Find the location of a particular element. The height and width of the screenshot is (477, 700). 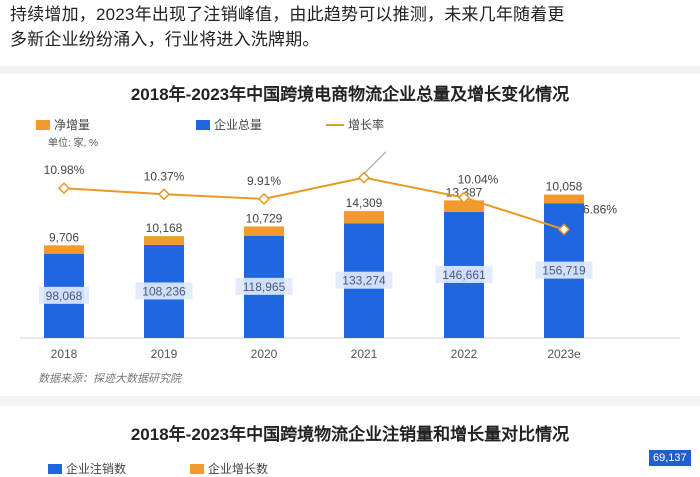

bar-total-label-2023e: 156,719 is located at coordinates (564, 271).